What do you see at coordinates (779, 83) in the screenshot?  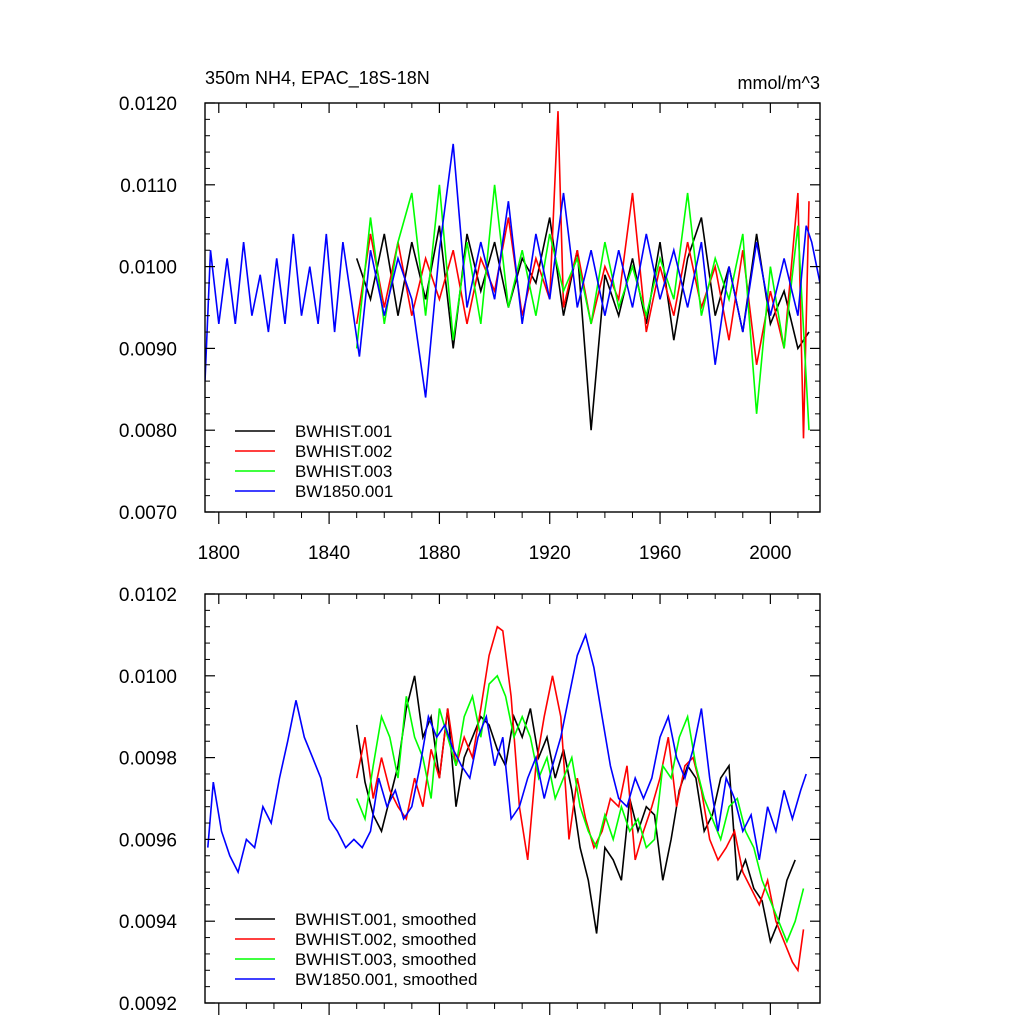 I see `top-panel-units: mmol/m^3` at bounding box center [779, 83].